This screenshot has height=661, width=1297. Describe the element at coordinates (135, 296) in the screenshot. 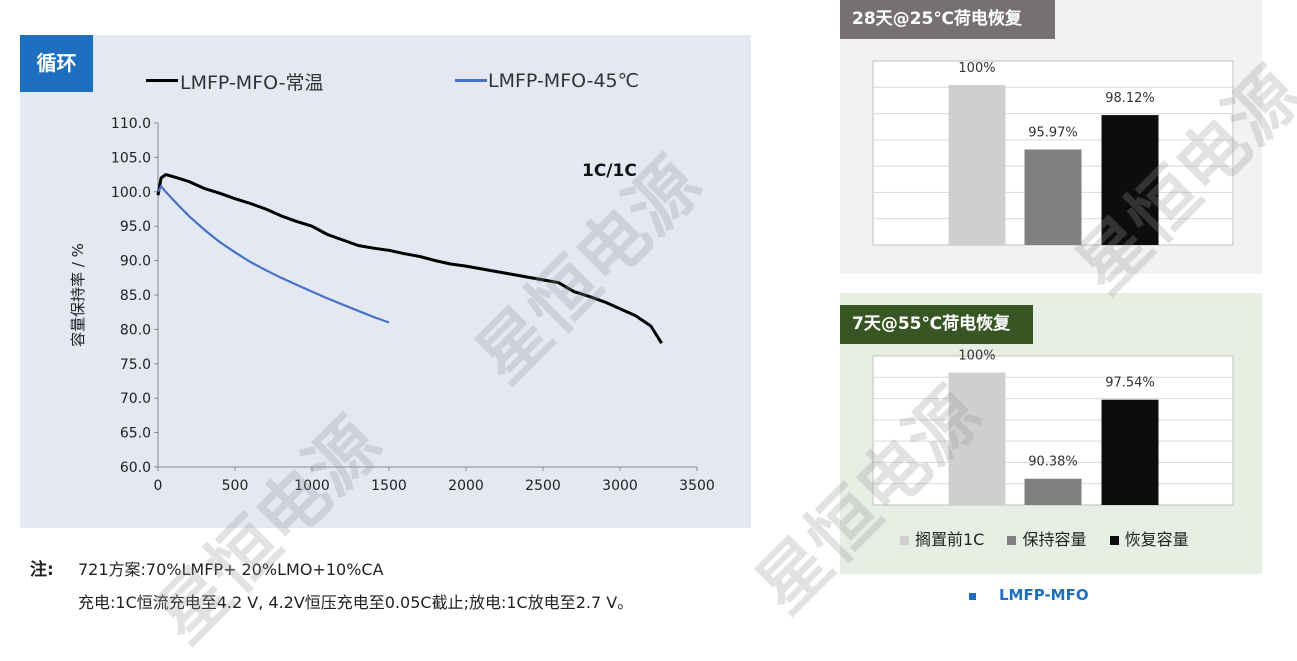

I see `y-tick-label: 85.0` at that location.